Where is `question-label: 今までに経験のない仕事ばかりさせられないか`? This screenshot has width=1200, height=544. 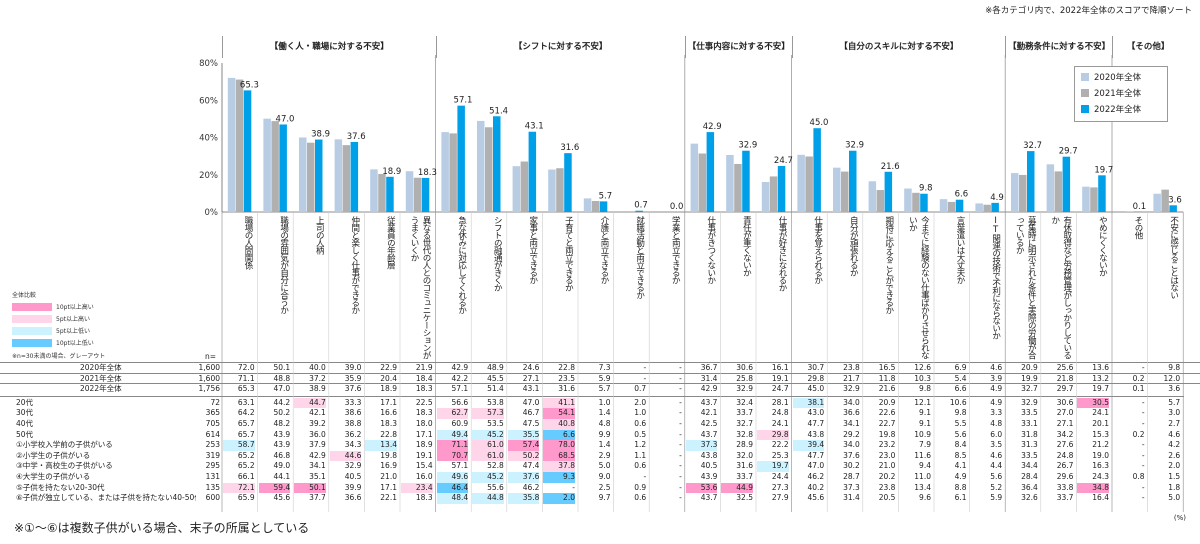 question-label: 今までに経験のない仕事ばかりさせられないか is located at coordinates (918, 287).